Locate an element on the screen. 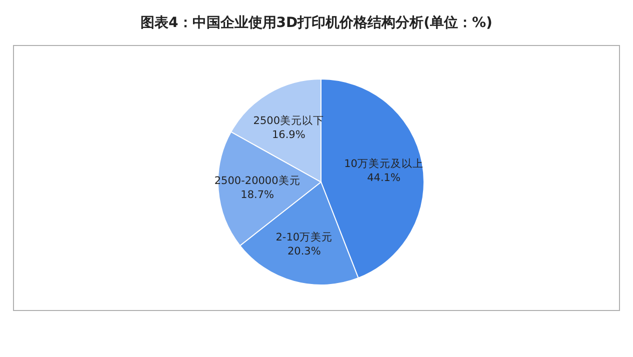 This screenshot has height=357, width=633. slice-label: 2500美元以下 is located at coordinates (288, 120).